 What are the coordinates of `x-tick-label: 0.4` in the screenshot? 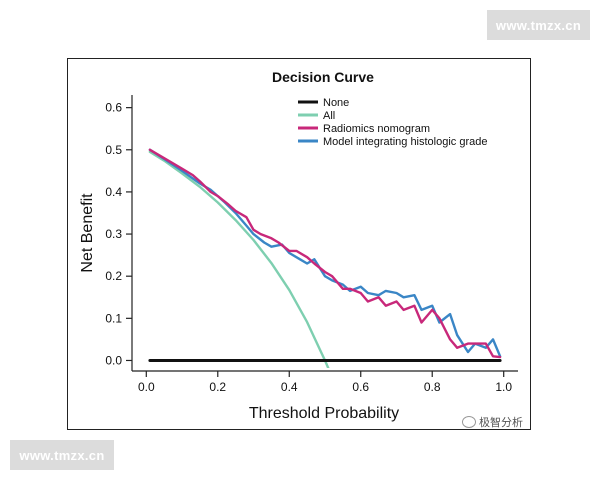 It's located at (289, 387).